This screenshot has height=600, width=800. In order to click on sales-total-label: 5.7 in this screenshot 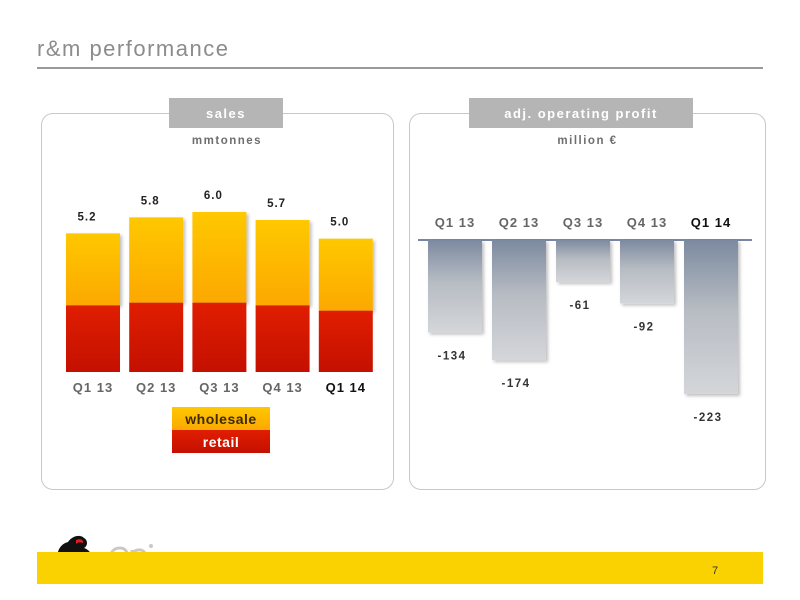, I will do `click(276, 204)`.